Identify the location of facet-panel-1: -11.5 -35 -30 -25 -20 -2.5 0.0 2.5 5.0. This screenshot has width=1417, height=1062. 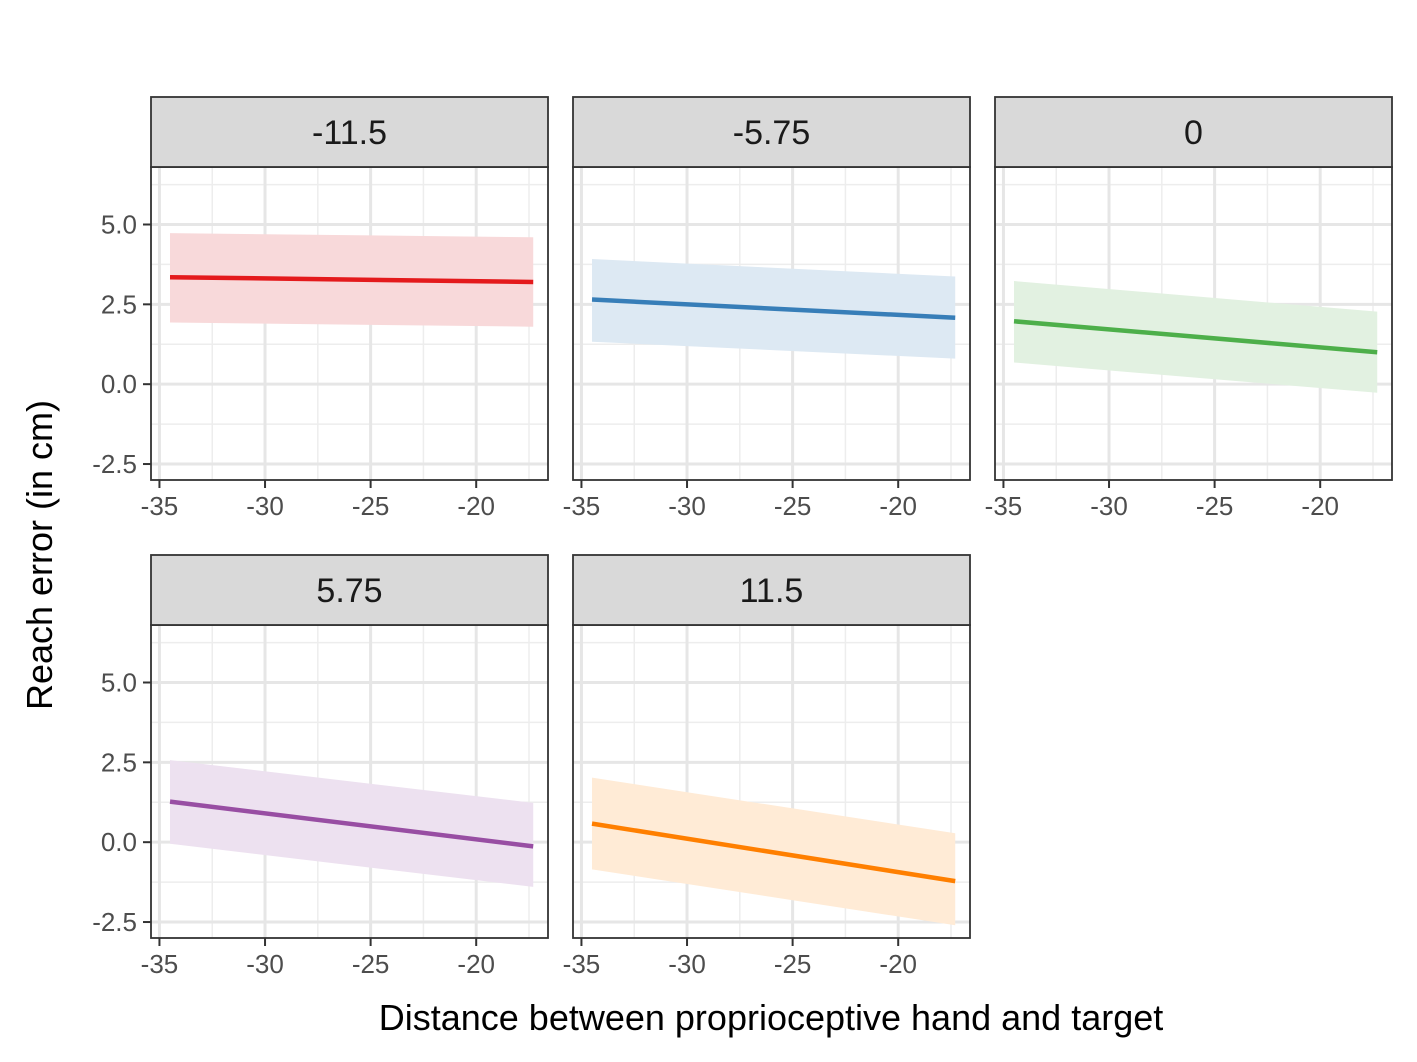
(320, 308).